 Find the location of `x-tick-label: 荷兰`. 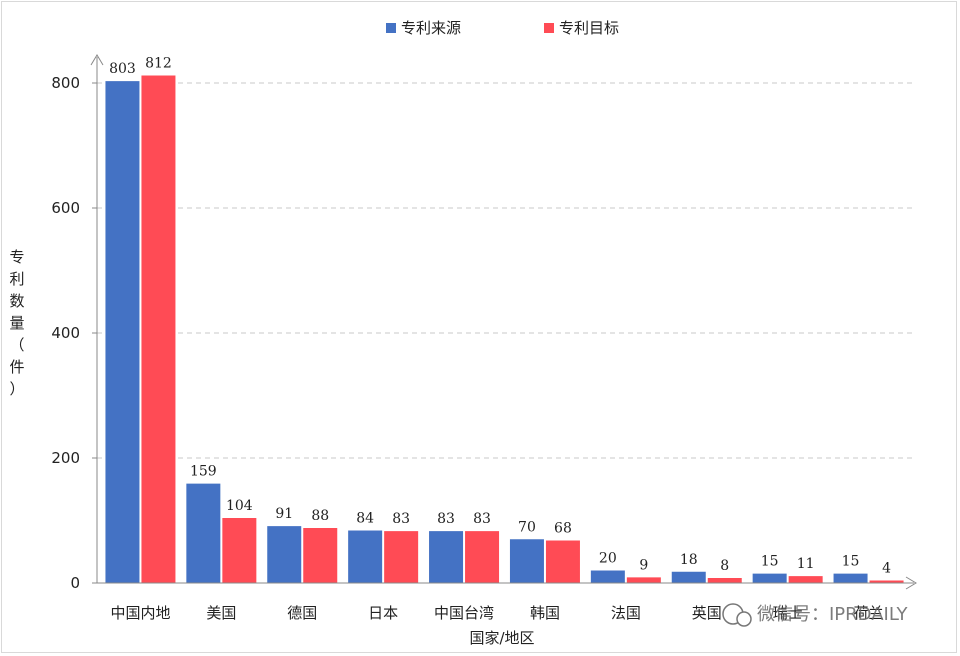

x-tick-label: 荷兰 is located at coordinates (869, 613).